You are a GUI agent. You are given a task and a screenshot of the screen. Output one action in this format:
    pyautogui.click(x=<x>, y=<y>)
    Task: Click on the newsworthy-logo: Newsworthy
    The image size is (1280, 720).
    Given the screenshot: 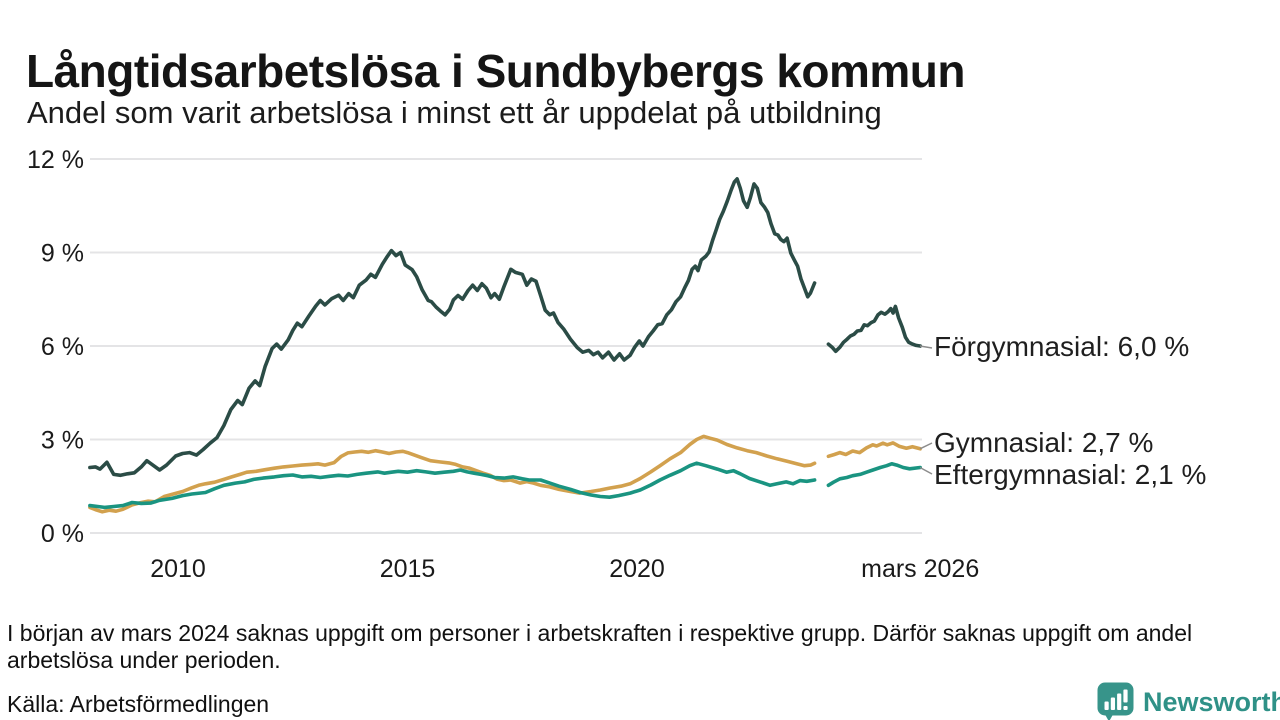 What is the action you would take?
    pyautogui.click(x=1188, y=701)
    